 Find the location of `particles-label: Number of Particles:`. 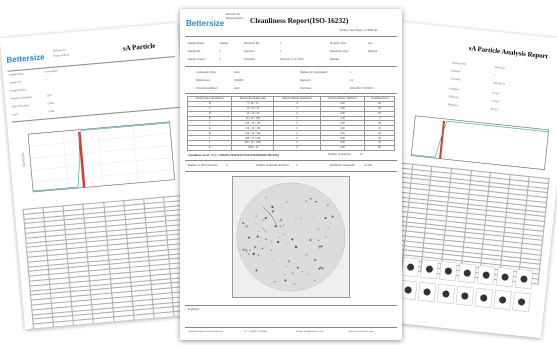

particles-label: Number of Particles: is located at coordinates (340, 154).